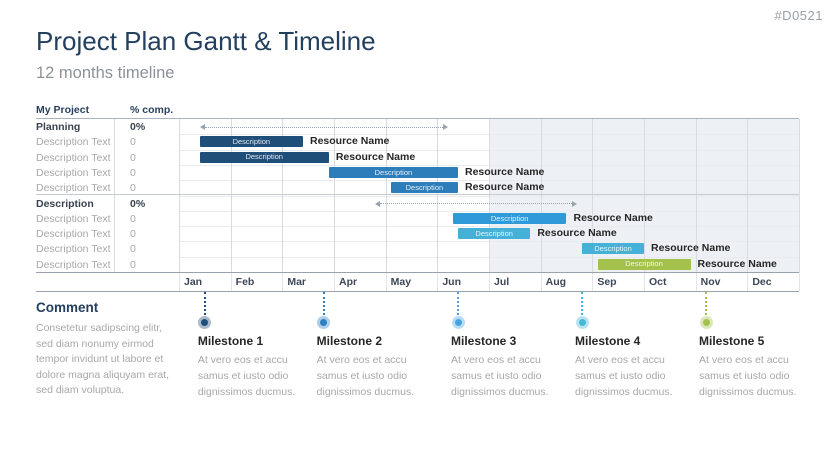  I want to click on axis-line-bottom, so click(417, 291).